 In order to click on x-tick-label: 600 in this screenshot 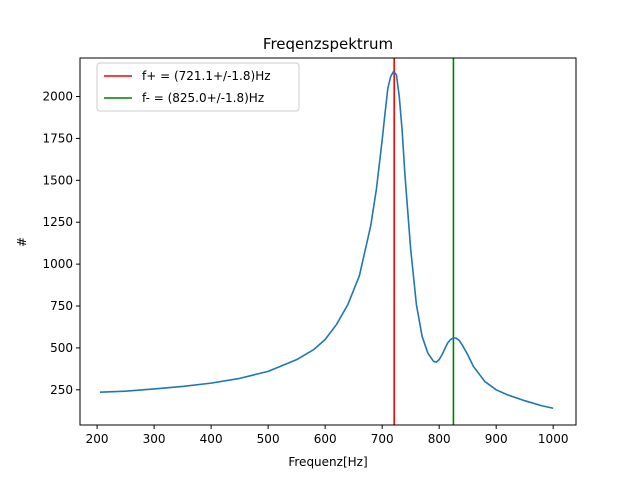, I will do `click(325, 439)`.